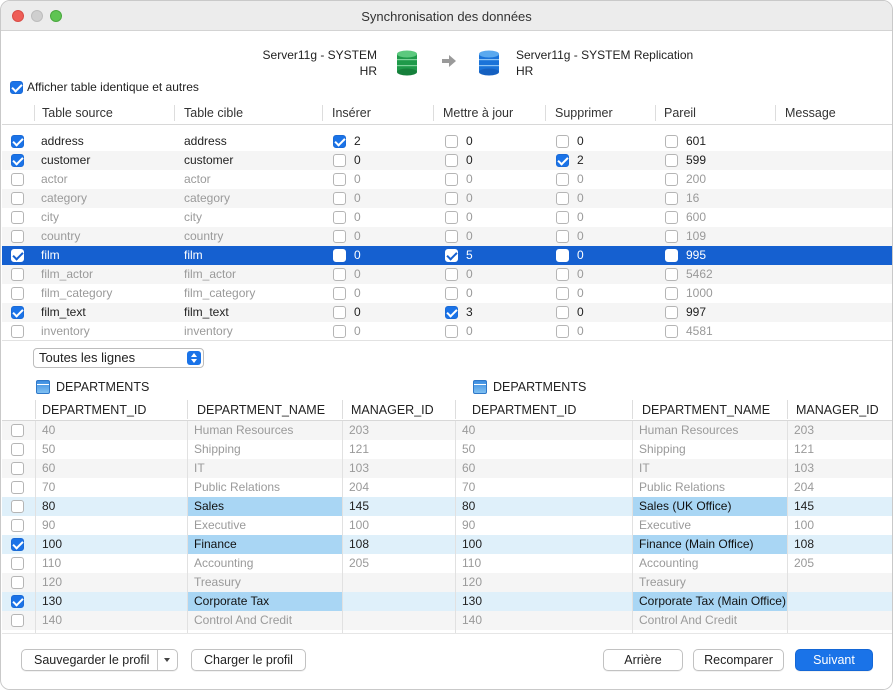 The image size is (893, 690). I want to click on record-row: 80 Sales 145 80 Sales (UK Office) 145, so click(447, 506).